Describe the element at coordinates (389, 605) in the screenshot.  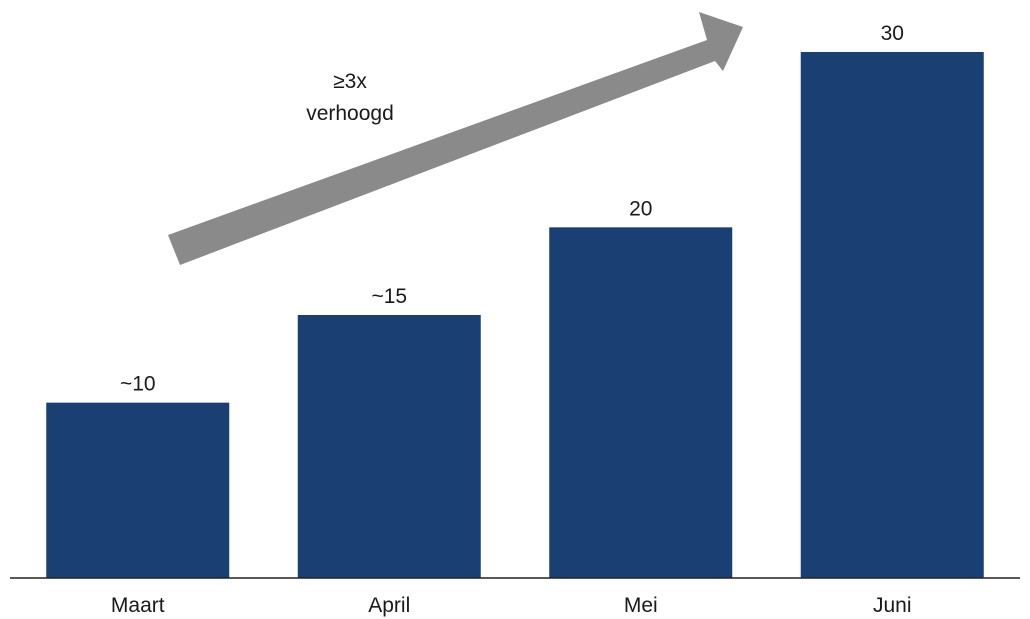
I see `category-label-april: April` at that location.